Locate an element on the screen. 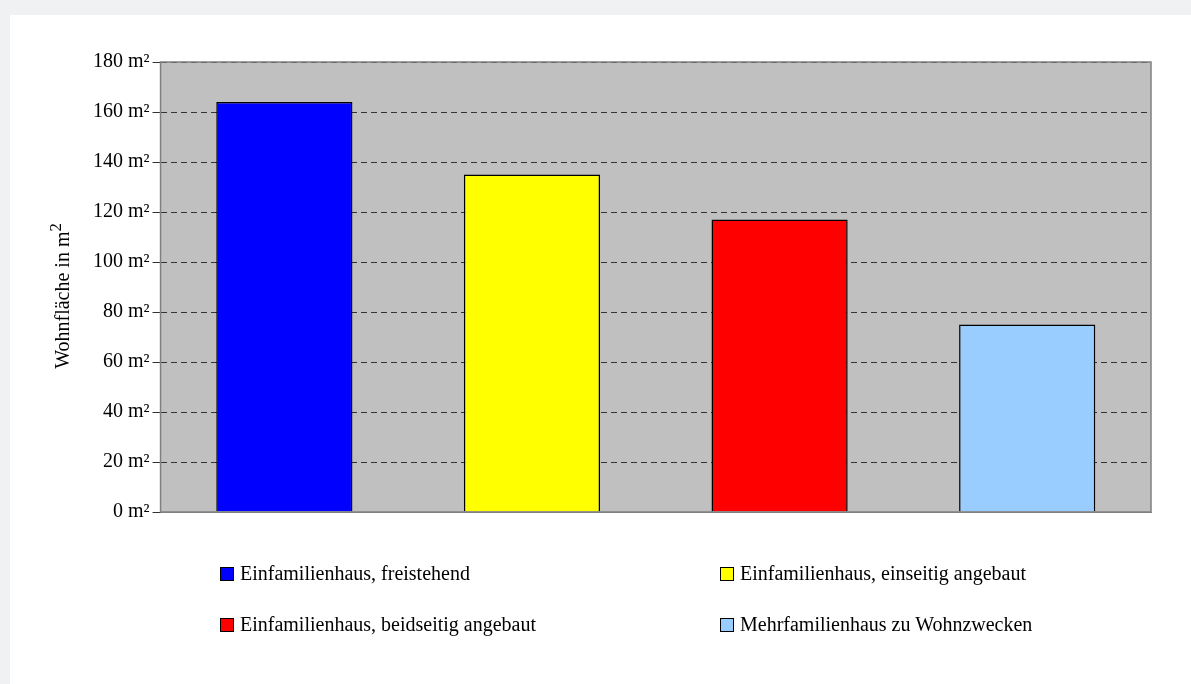  legend-label: Einfamilienhaus, beidseitig angebaut is located at coordinates (388, 624).